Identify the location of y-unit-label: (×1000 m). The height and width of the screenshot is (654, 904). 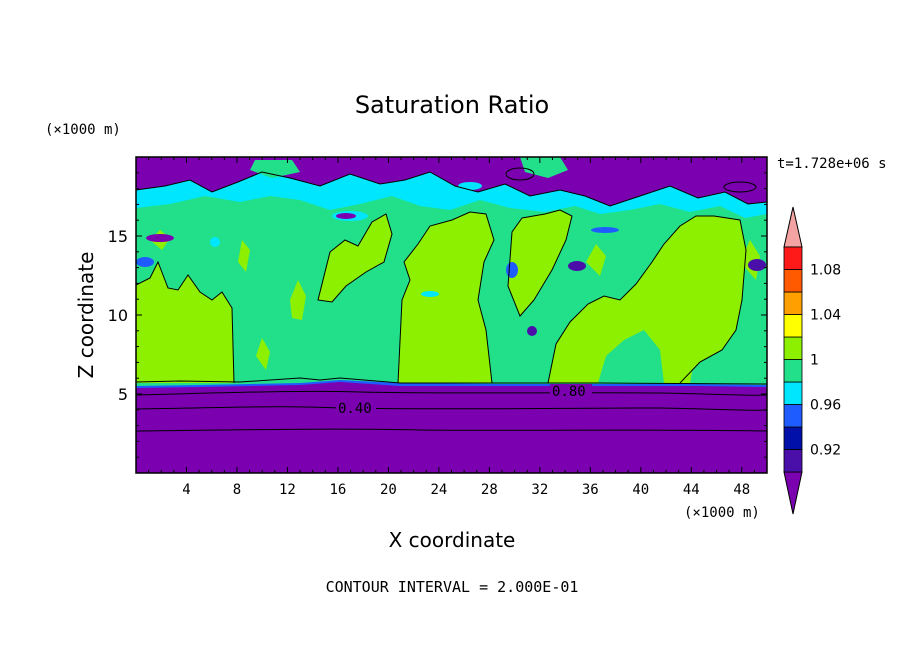
(83, 130).